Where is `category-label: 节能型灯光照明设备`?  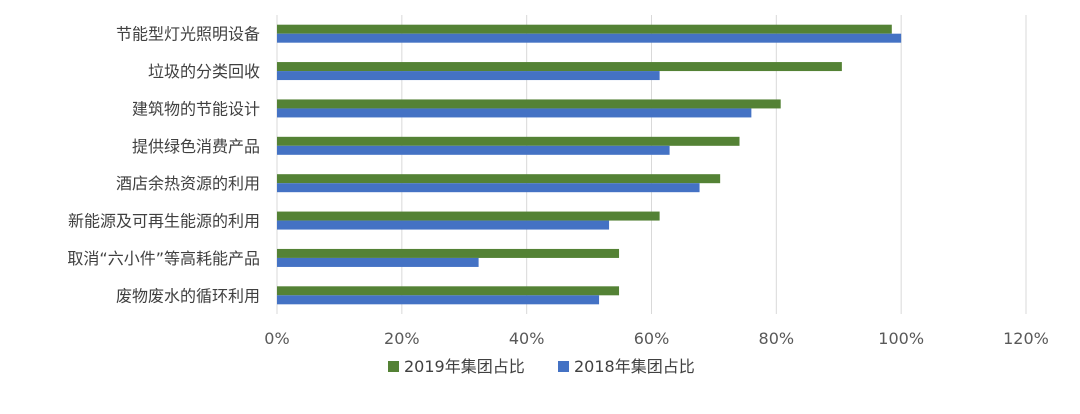
category-label: 节能型灯光照明设备 is located at coordinates (188, 34).